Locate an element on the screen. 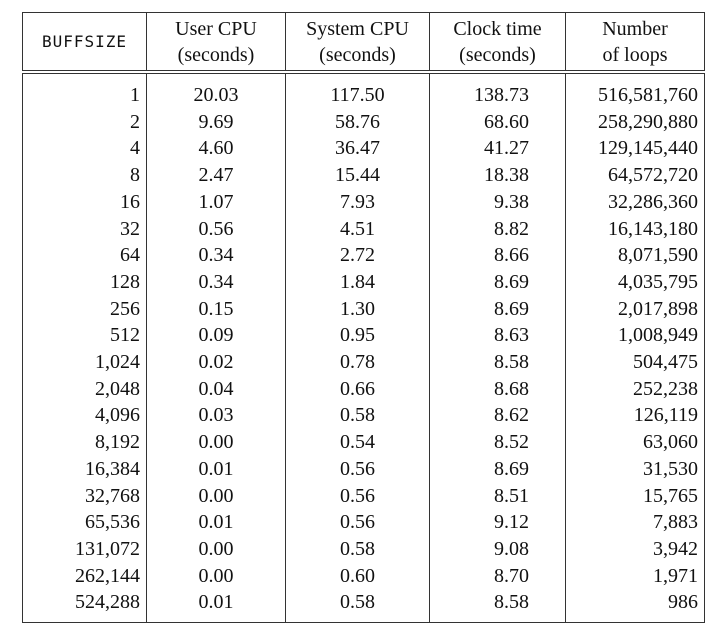 The height and width of the screenshot is (623, 725). user-cpu-cell: 2.47 is located at coordinates (216, 175).